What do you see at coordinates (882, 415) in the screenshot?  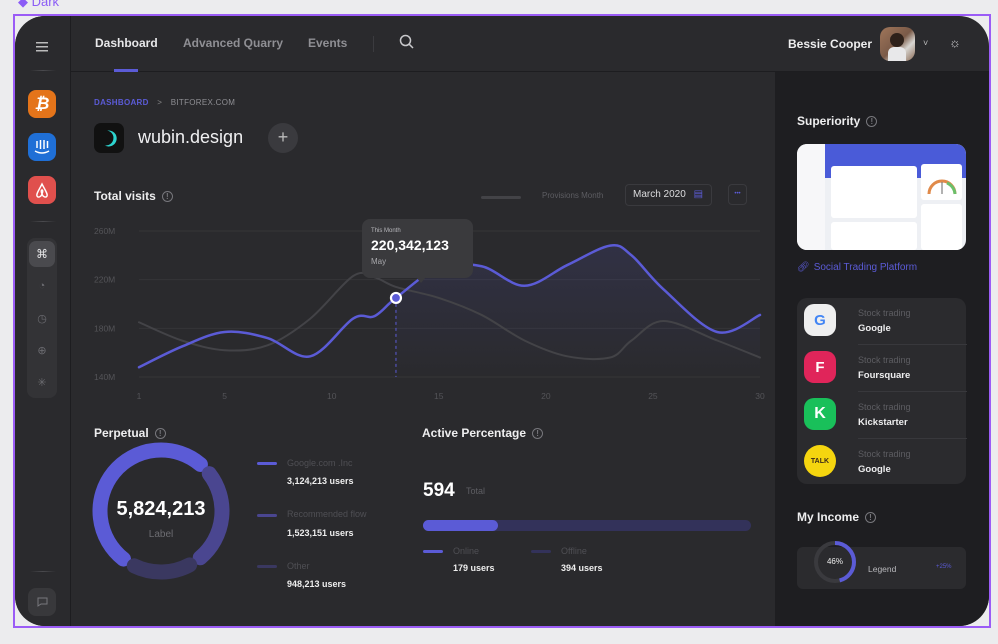 I see `stock-item: K Stock trading Kickstarter` at bounding box center [882, 415].